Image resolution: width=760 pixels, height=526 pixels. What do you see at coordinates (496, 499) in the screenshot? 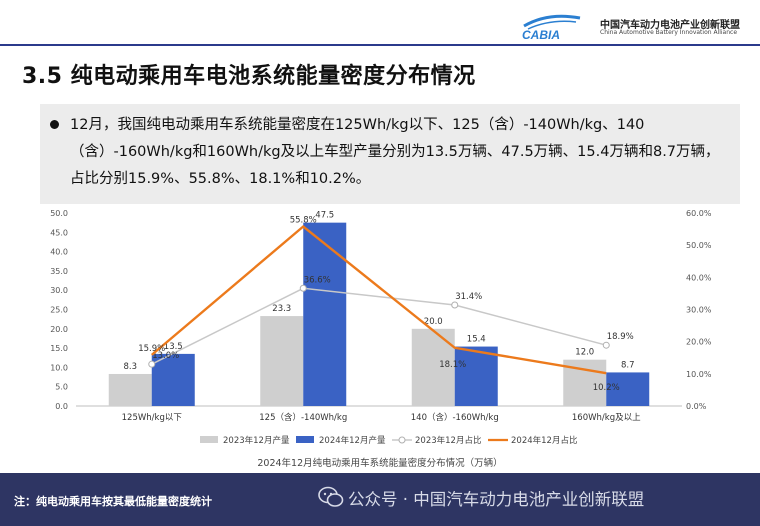
I see `watermark-text: 公众号 · 中国汽车动力电池产业创新联盟` at bounding box center [496, 499].